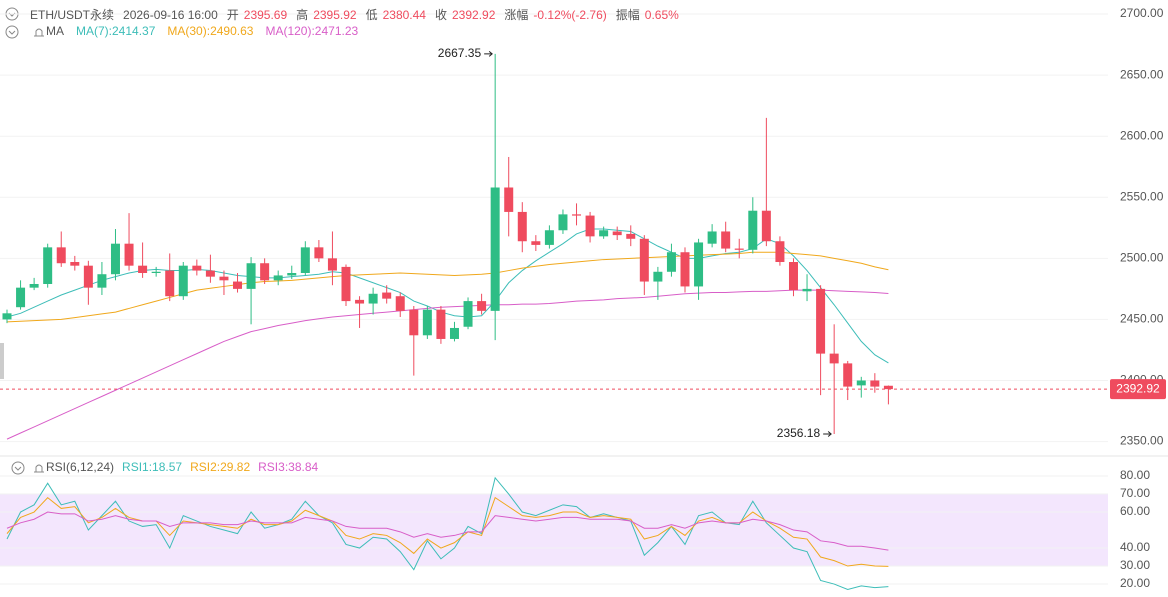  What do you see at coordinates (1142, 13) in the screenshot?
I see `y-tick-label: 2700.00` at bounding box center [1142, 13].